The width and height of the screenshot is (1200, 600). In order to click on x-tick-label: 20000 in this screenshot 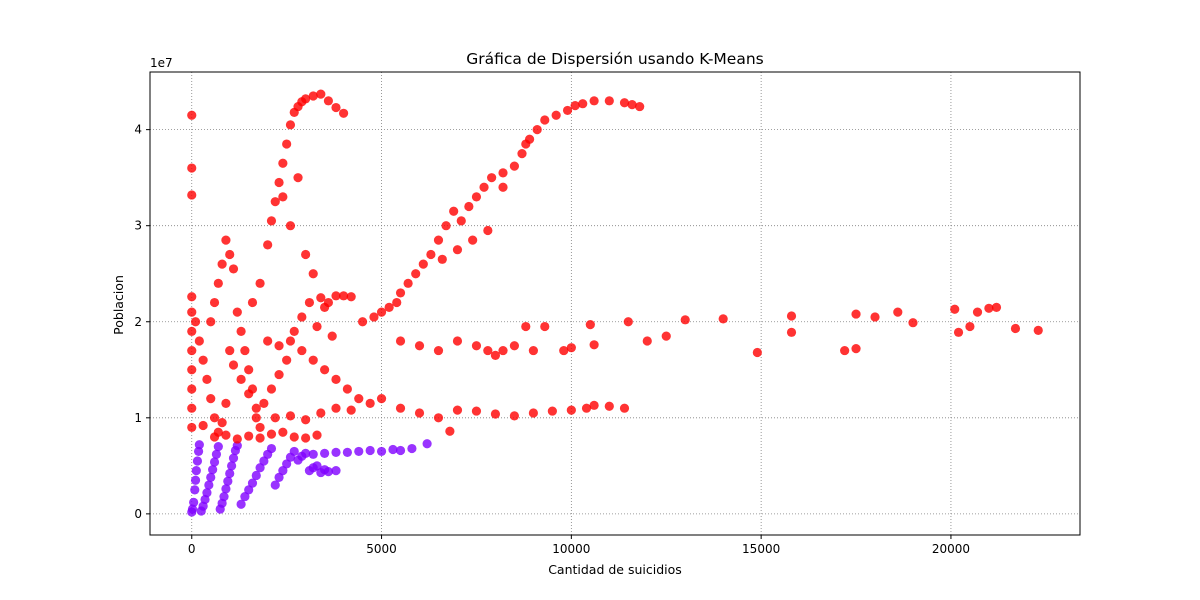, I will do `click(951, 549)`.